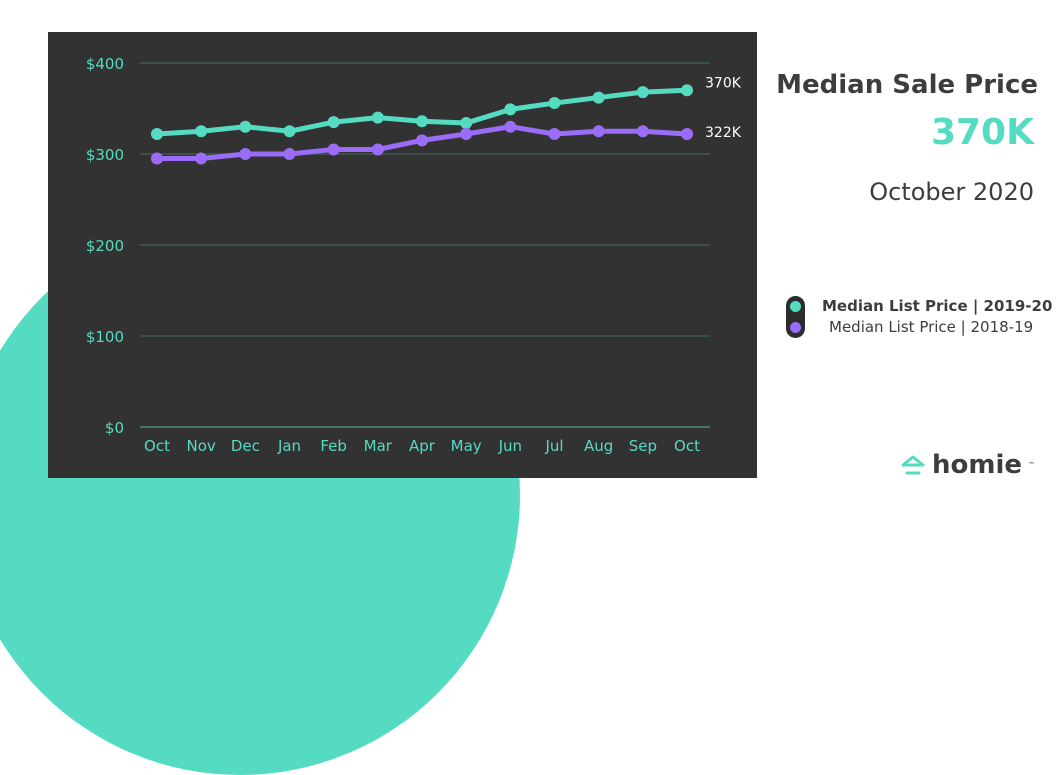  Describe the element at coordinates (795, 317) in the screenshot. I see `legend-markers` at that location.